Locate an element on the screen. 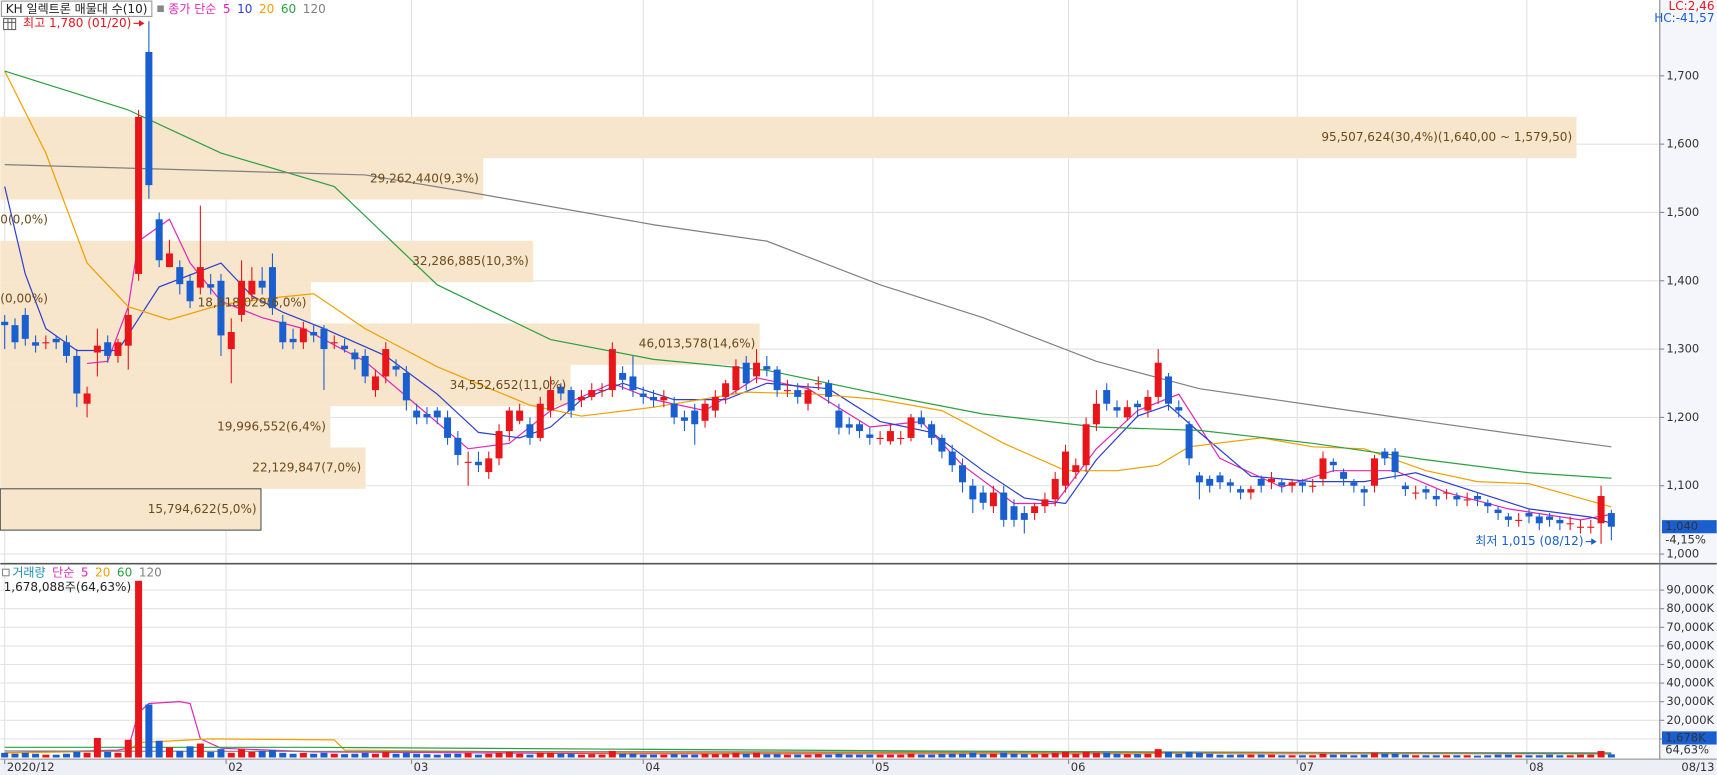 Image resolution: width=1717 pixels, height=775 pixels. volume-profile-label: 18,818,029(6,0%) is located at coordinates (252, 302).